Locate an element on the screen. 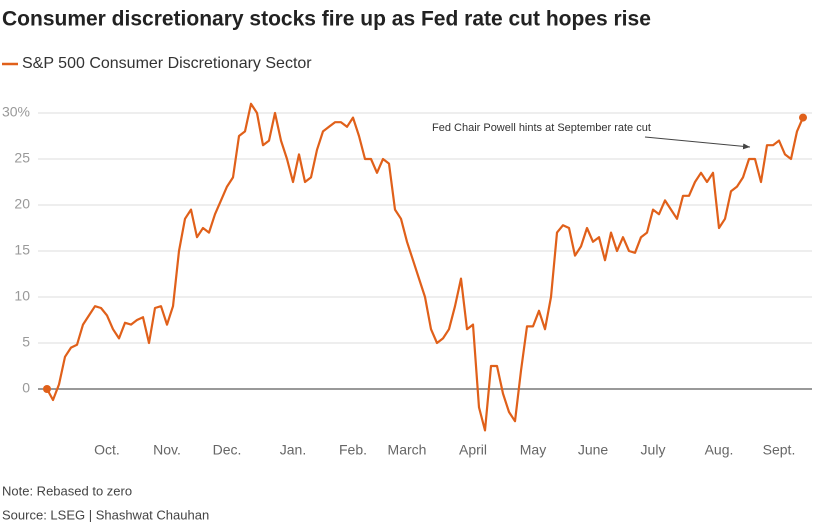 This screenshot has height=530, width=817. note: Note: Rebased to zero is located at coordinates (67, 490).